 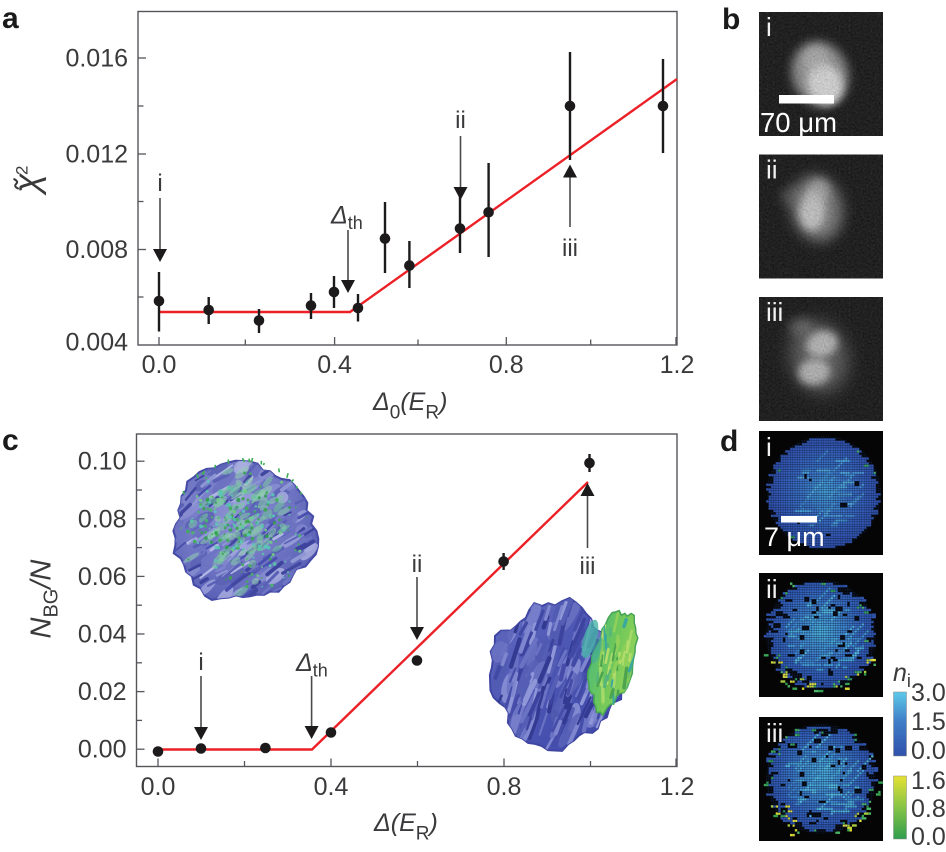 I want to click on svg-text: 7 μm, so click(x=794, y=537).